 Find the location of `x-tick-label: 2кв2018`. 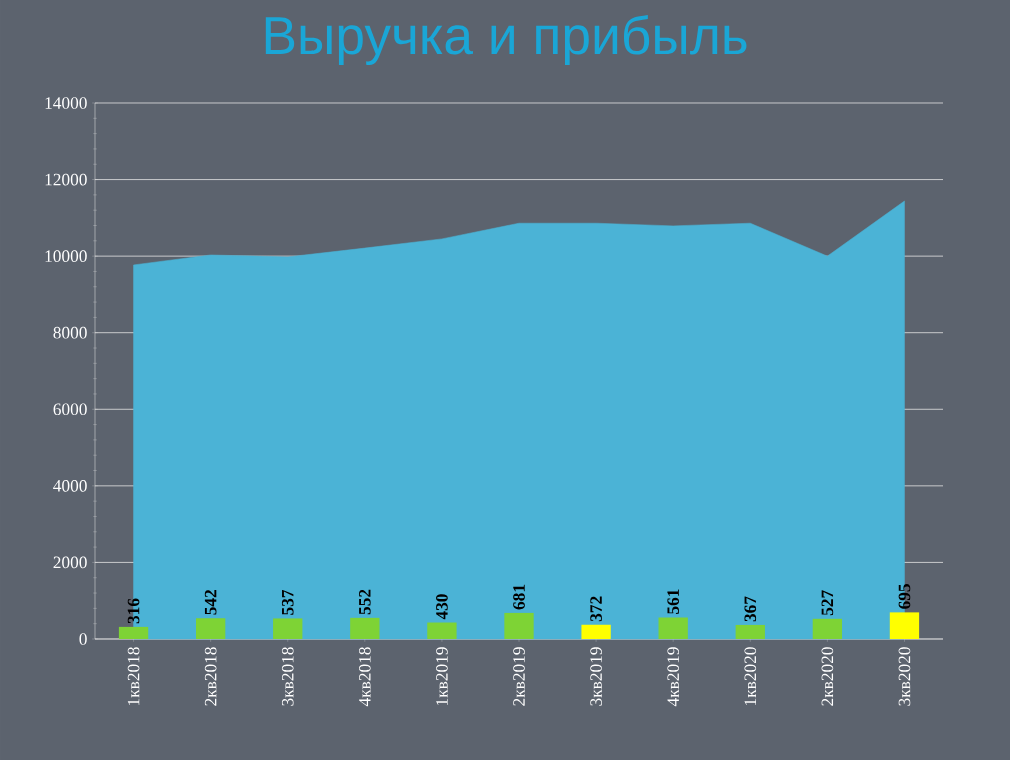

x-tick-label: 2кв2018 is located at coordinates (210, 676).